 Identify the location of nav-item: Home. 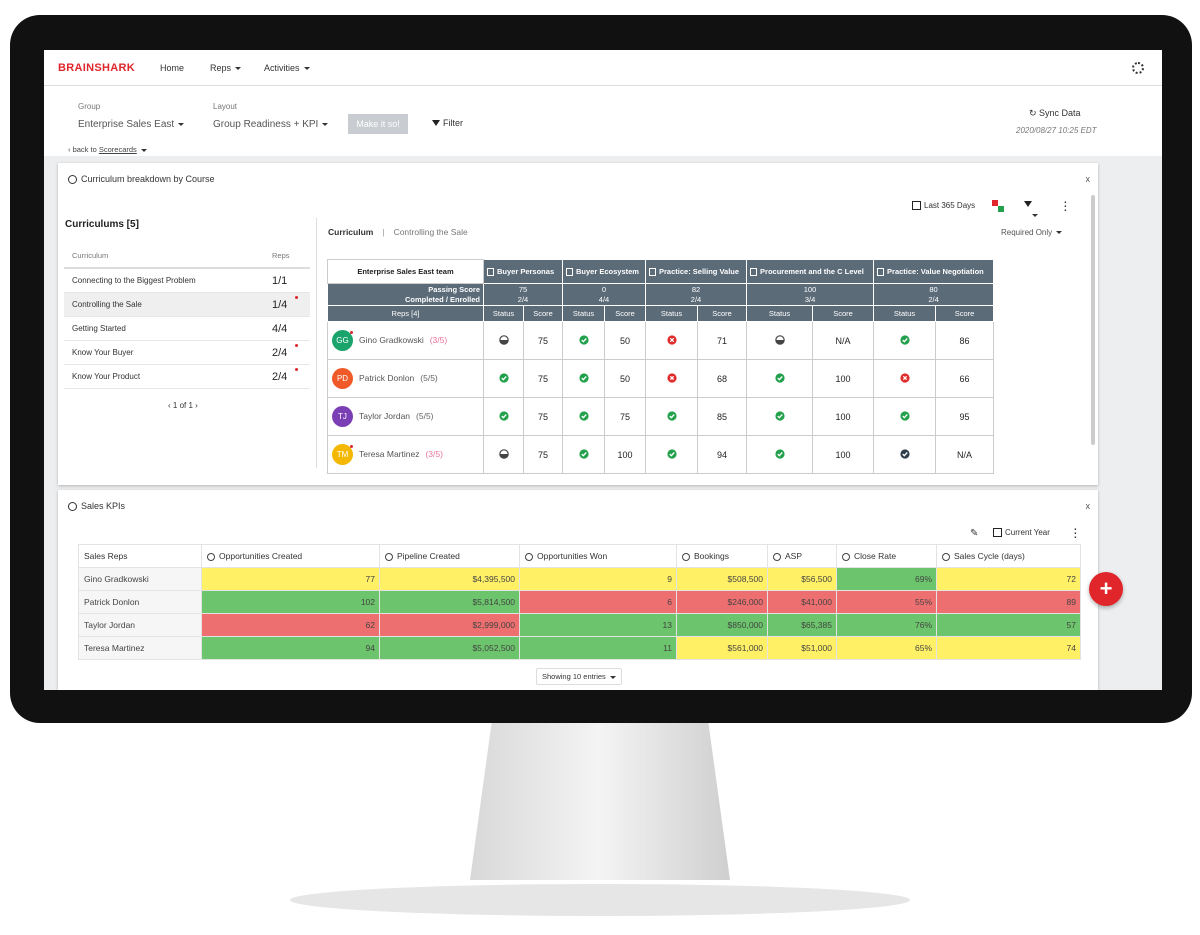
(172, 68).